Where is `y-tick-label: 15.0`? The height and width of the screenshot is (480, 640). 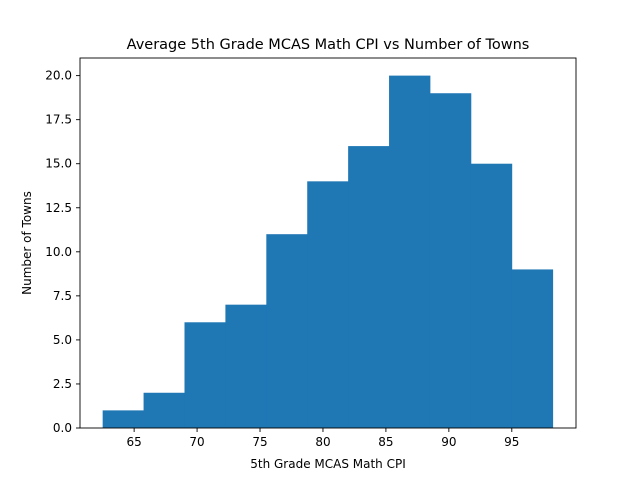 y-tick-label: 15.0 is located at coordinates (58, 164).